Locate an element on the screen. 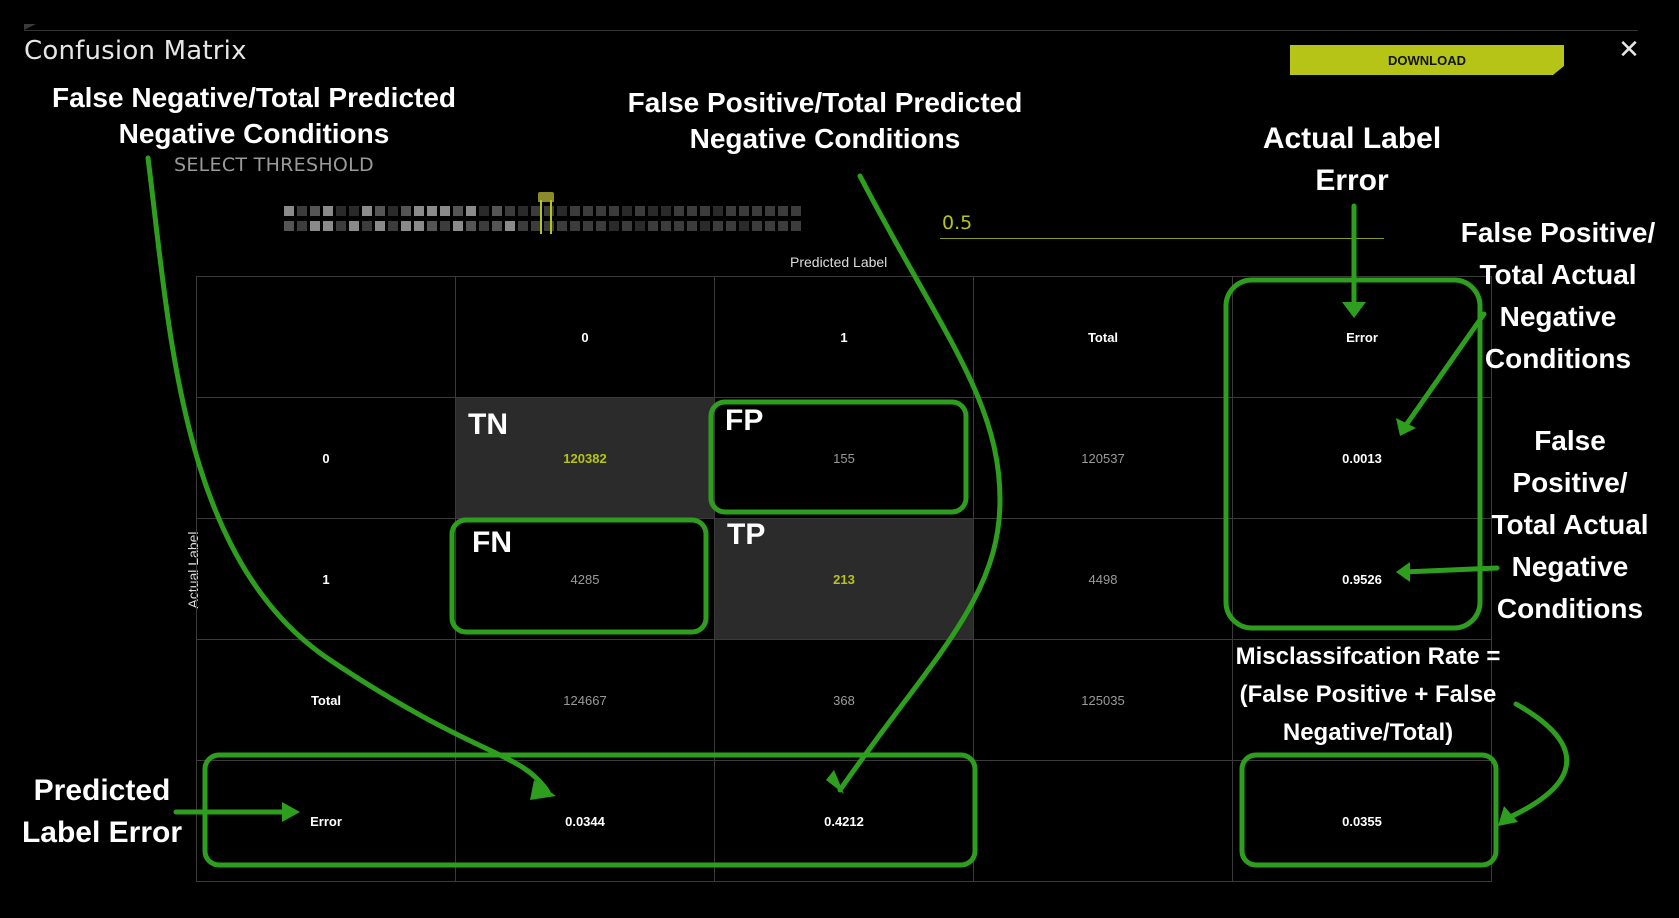  tp-tag: TP is located at coordinates (746, 534).